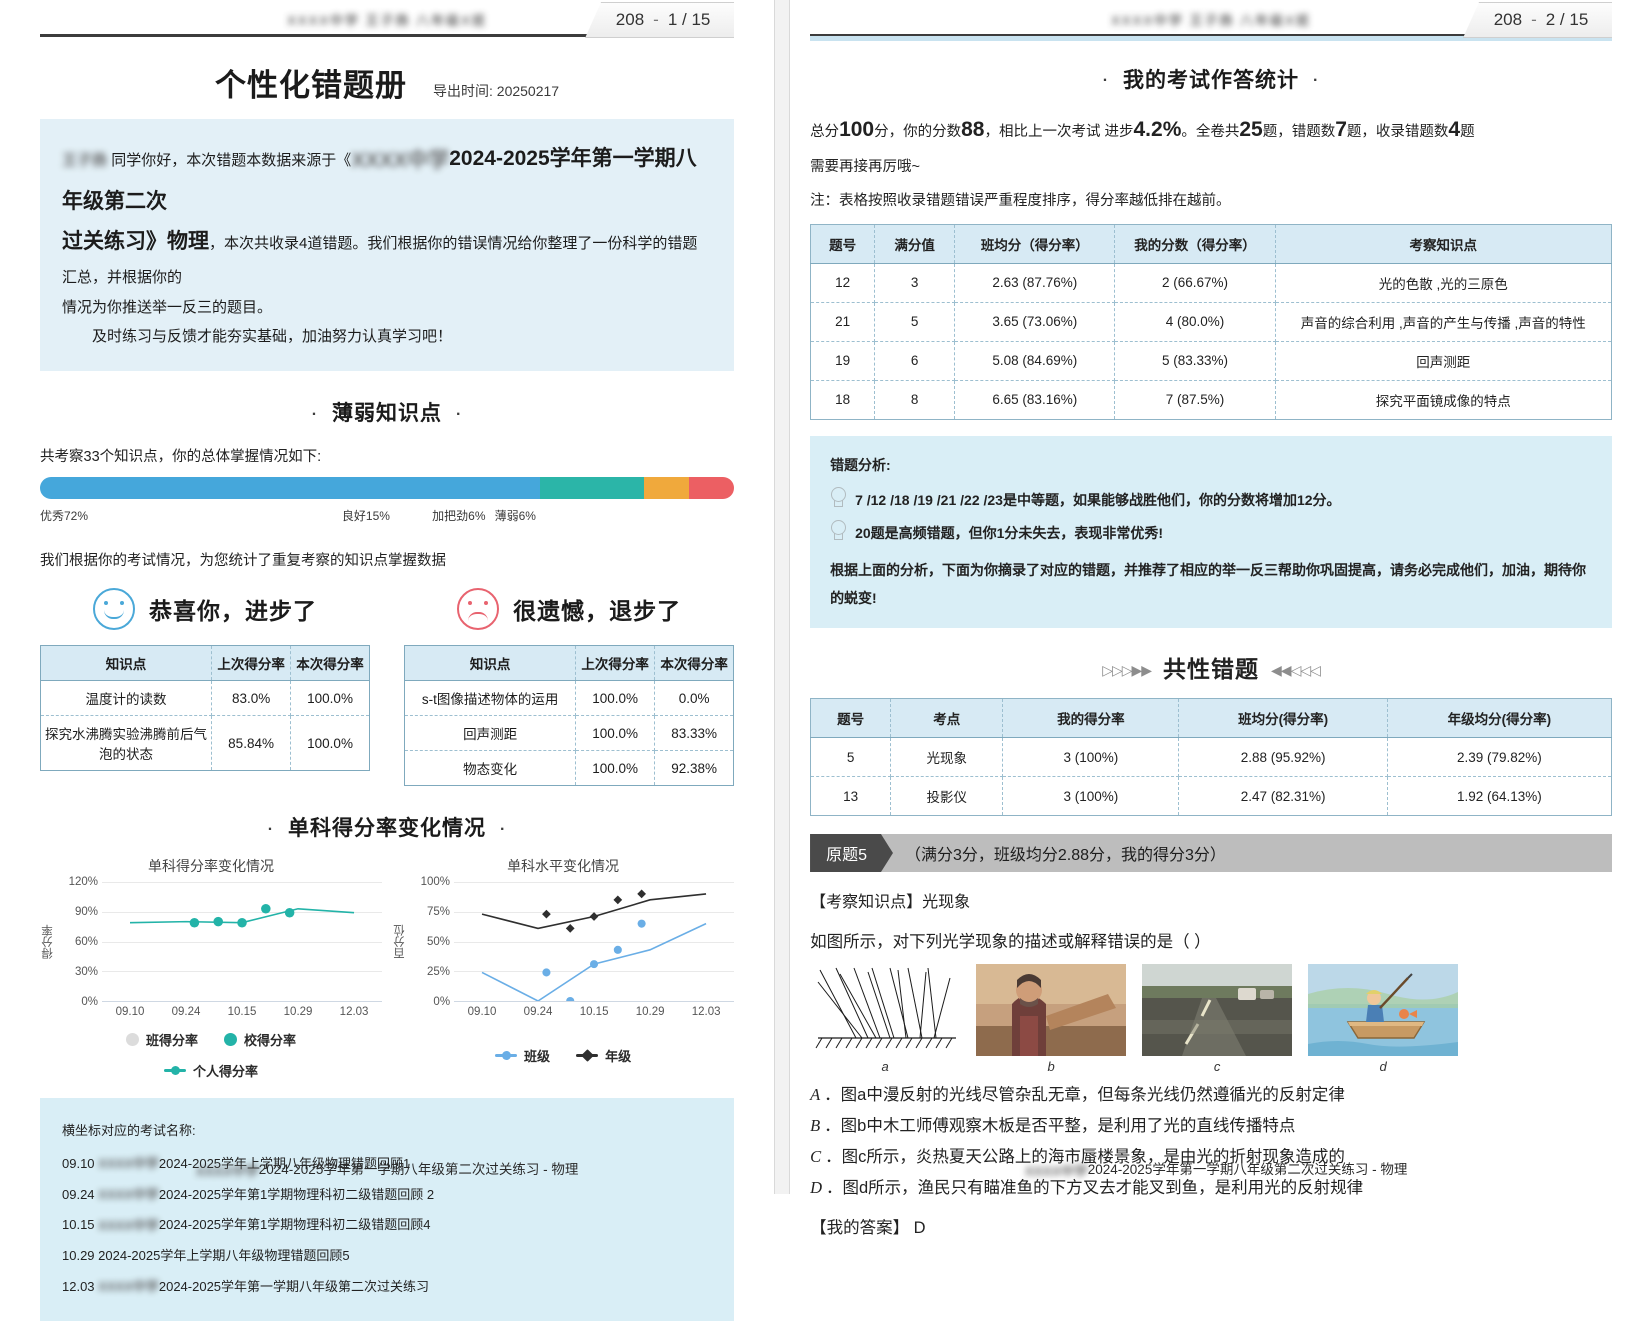 This screenshot has width=1642, height=1321. What do you see at coordinates (1567, 19) in the screenshot?
I see `tab-pages: 2 / 15` at bounding box center [1567, 19].